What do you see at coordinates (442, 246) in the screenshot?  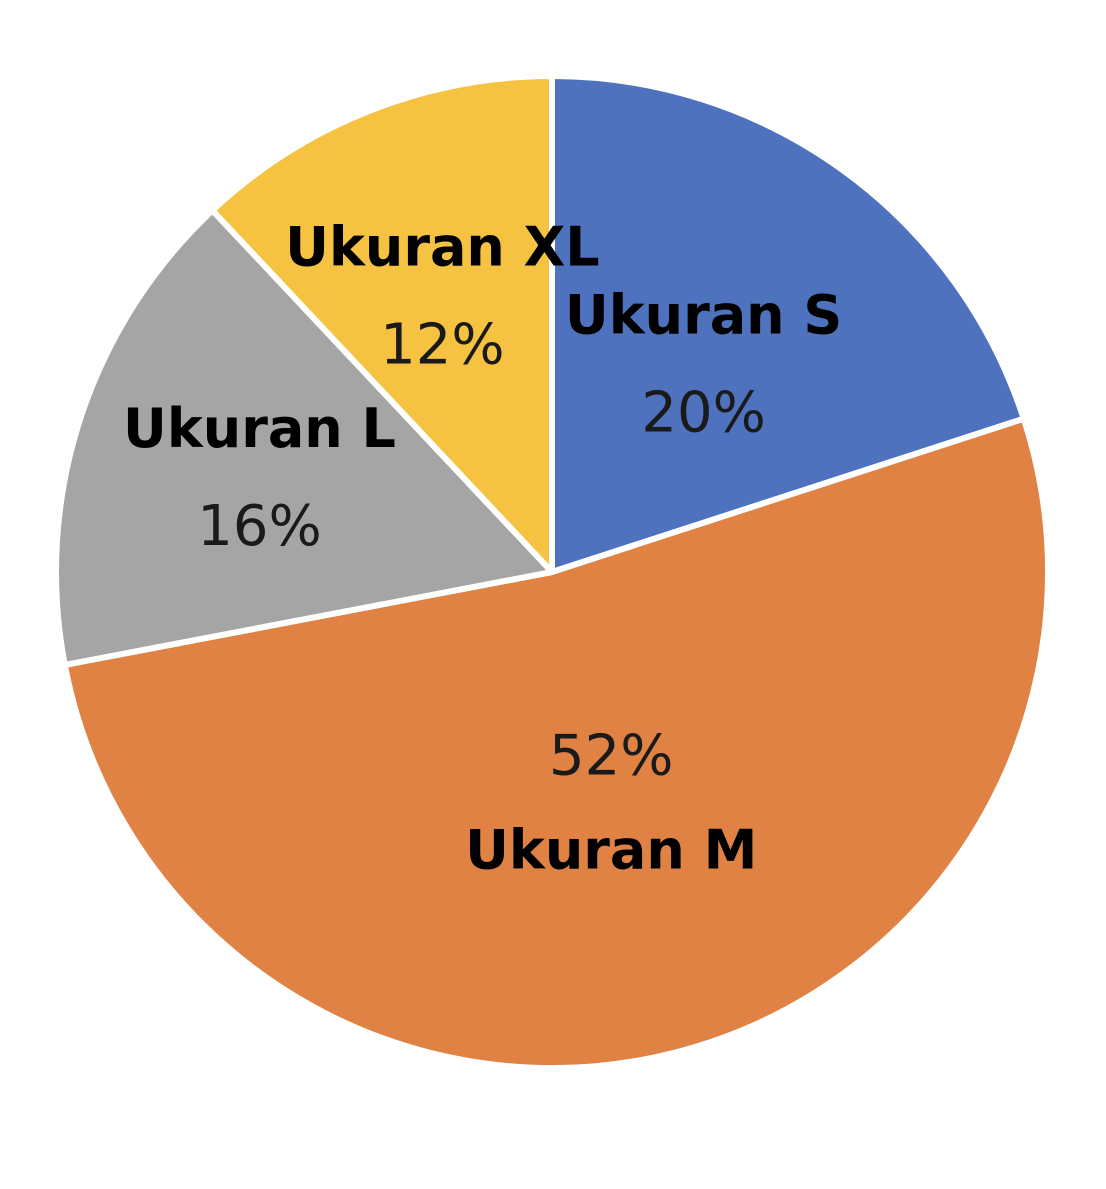 I see `pie-label-ukuran-xl: Ukuran XL` at bounding box center [442, 246].